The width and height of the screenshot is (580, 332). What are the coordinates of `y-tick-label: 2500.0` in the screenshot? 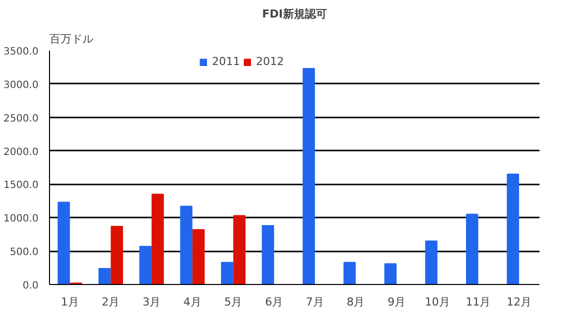 It's located at (21, 118).